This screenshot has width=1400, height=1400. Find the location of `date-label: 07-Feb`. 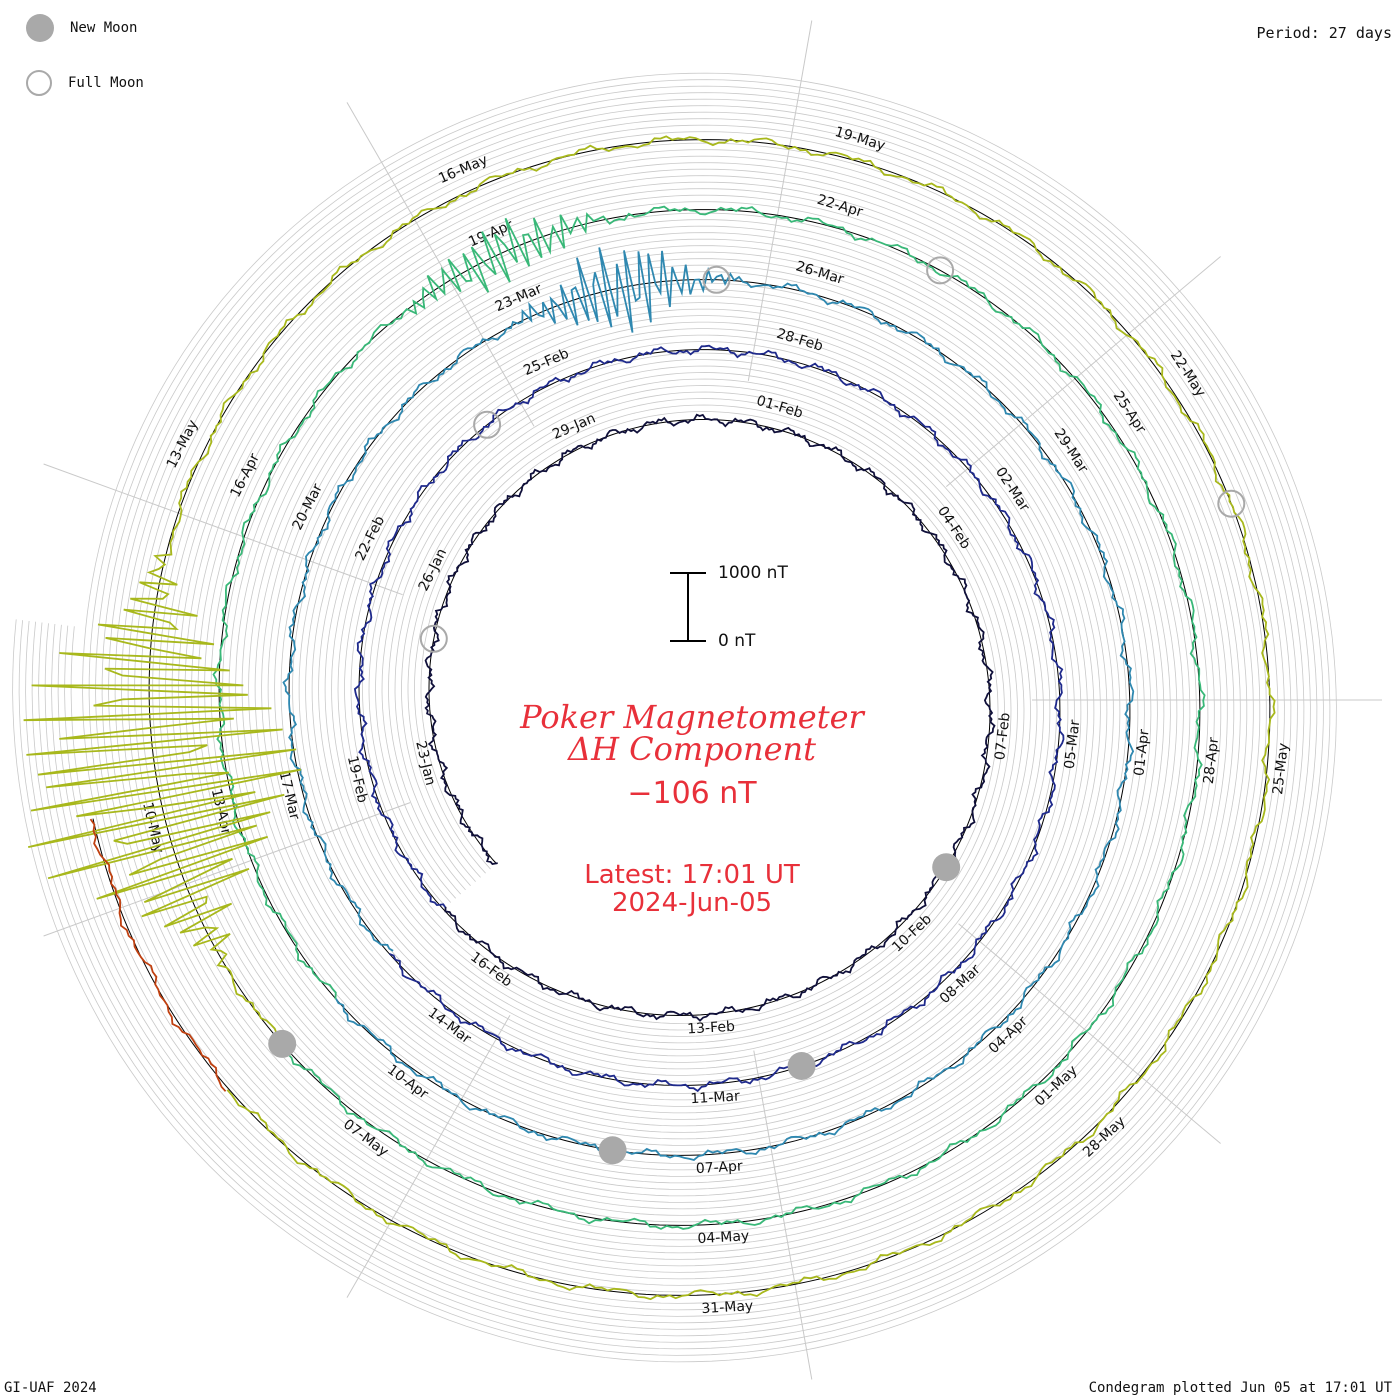

date-label: 07-Feb is located at coordinates (1002, 736).